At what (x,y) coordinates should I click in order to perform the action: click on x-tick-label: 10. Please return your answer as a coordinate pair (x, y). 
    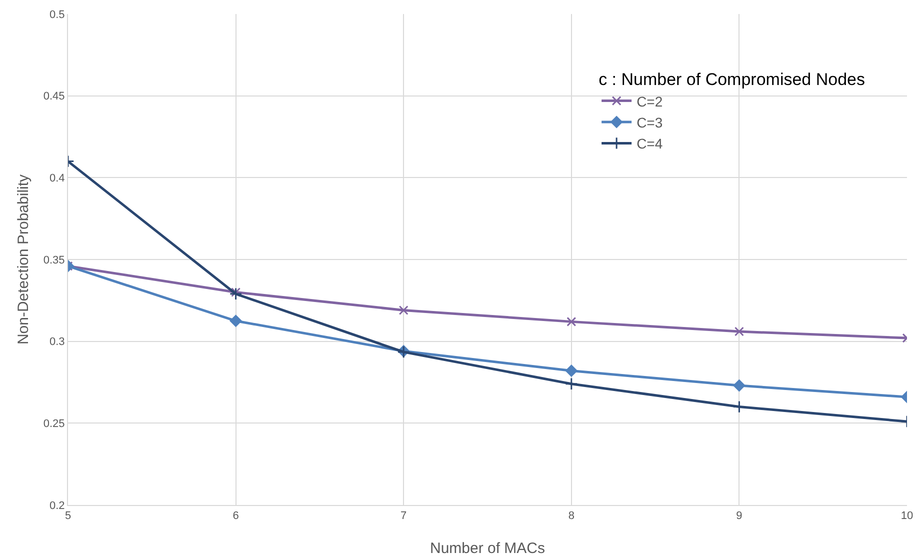
    Looking at the image, I should click on (907, 516).